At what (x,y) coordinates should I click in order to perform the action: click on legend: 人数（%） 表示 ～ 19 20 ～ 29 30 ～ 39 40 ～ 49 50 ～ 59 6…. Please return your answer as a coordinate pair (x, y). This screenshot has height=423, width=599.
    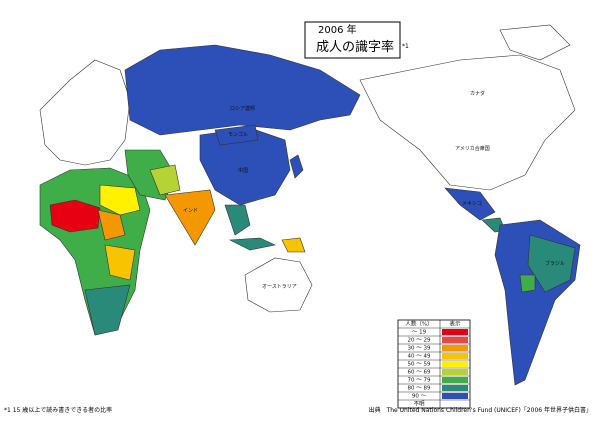
    Looking at the image, I should click on (434, 364).